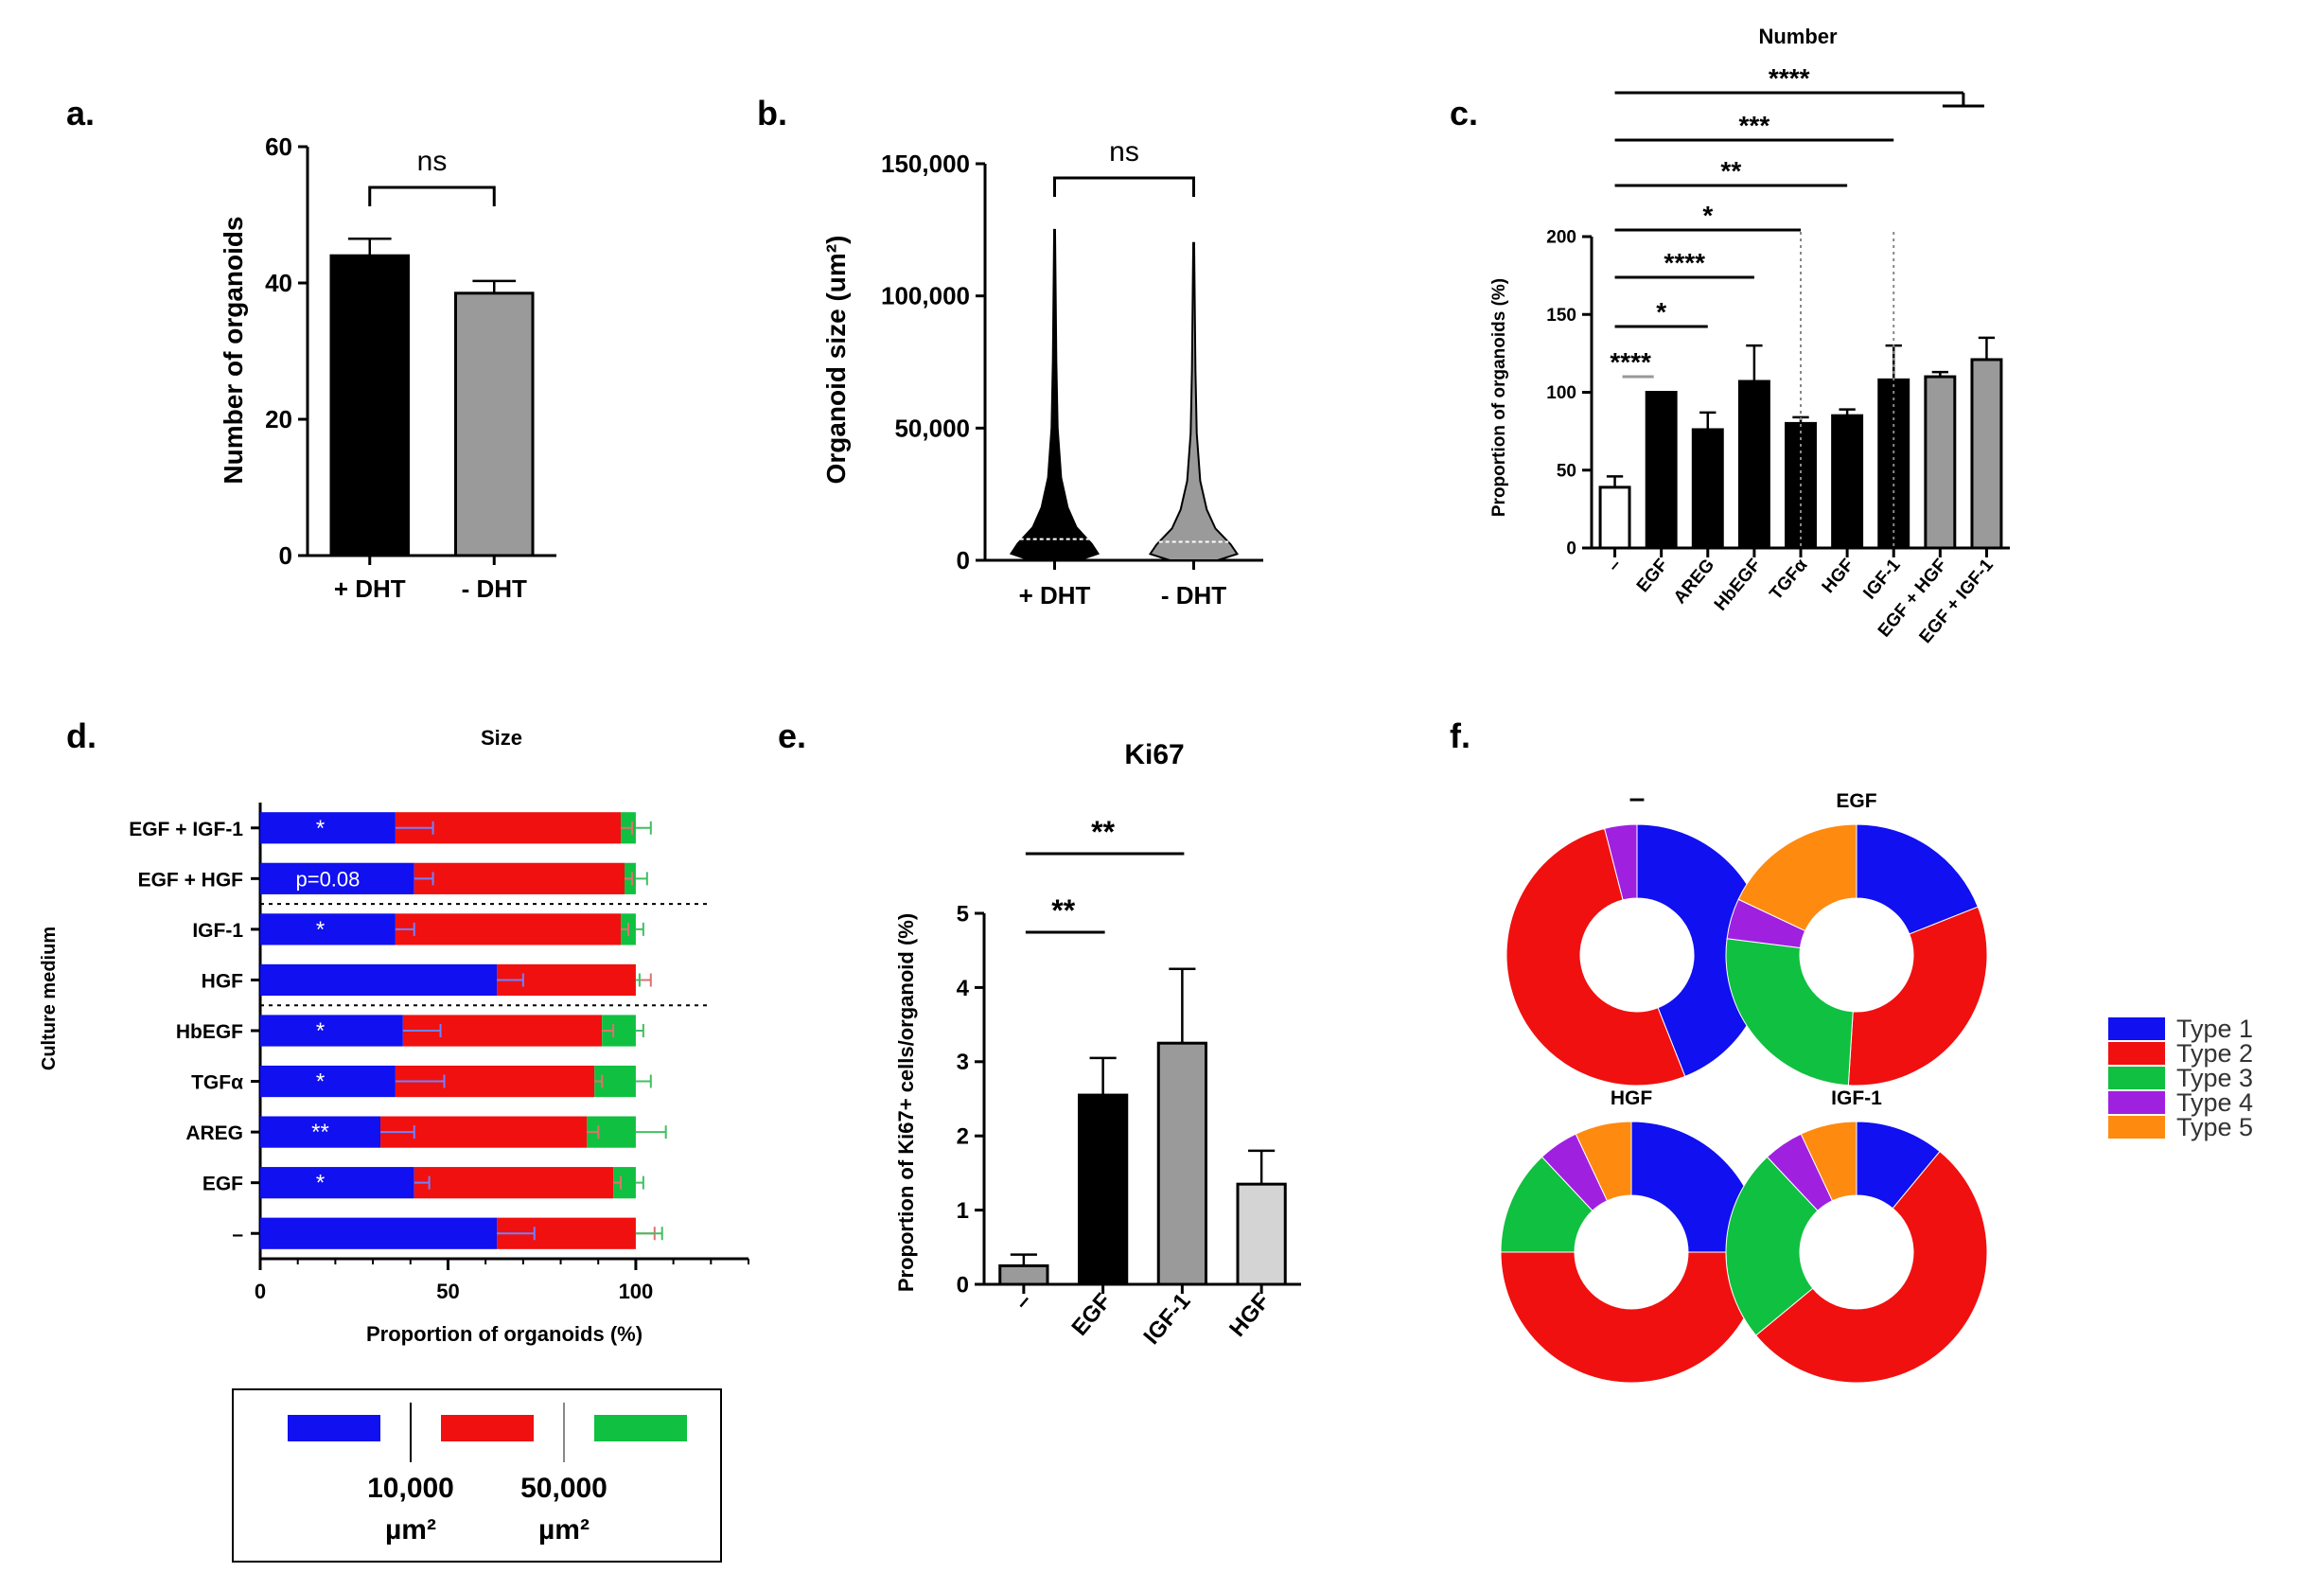 The height and width of the screenshot is (1590, 2324). Describe the element at coordinates (564, 1530) in the screenshot. I see `size-legend-unit-2: µm²` at that location.